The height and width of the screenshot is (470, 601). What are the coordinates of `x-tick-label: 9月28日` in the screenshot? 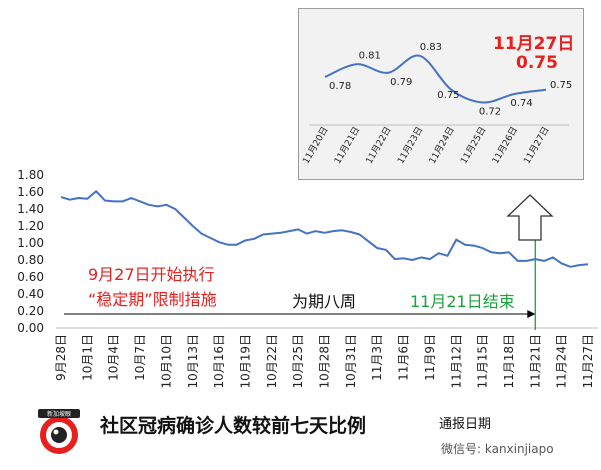 It's located at (61, 357).